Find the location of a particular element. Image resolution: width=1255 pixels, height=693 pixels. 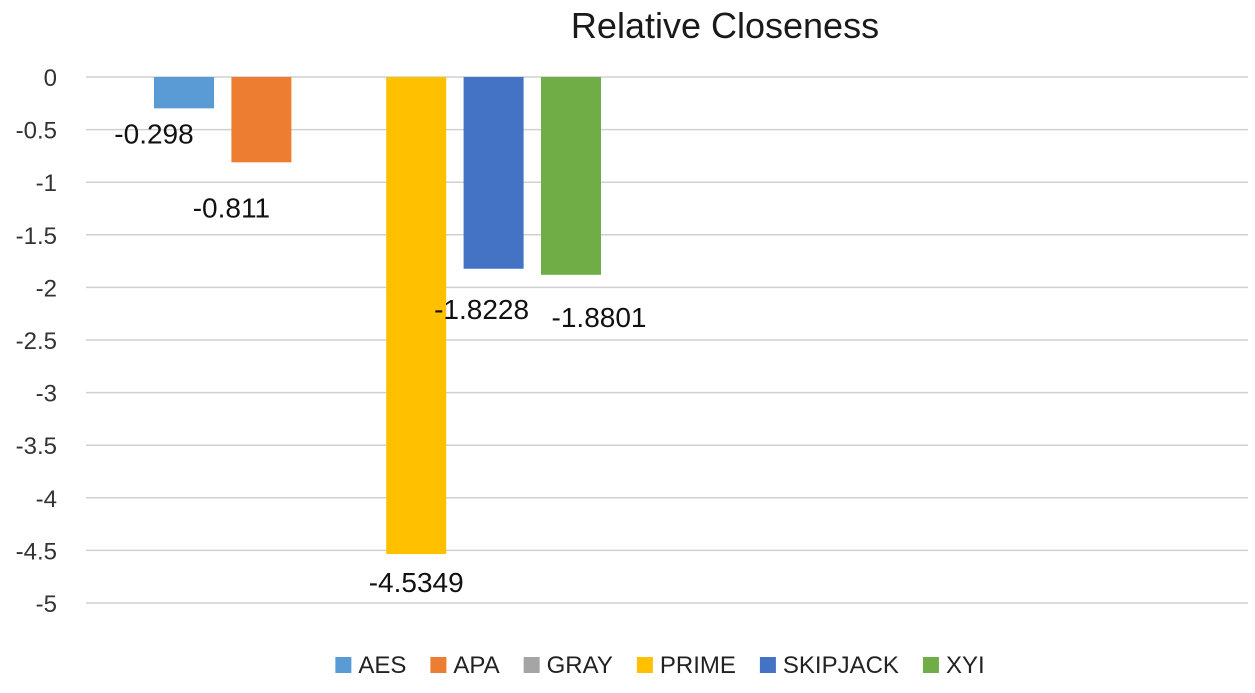

data-label-aes: -0.298 is located at coordinates (153, 133).